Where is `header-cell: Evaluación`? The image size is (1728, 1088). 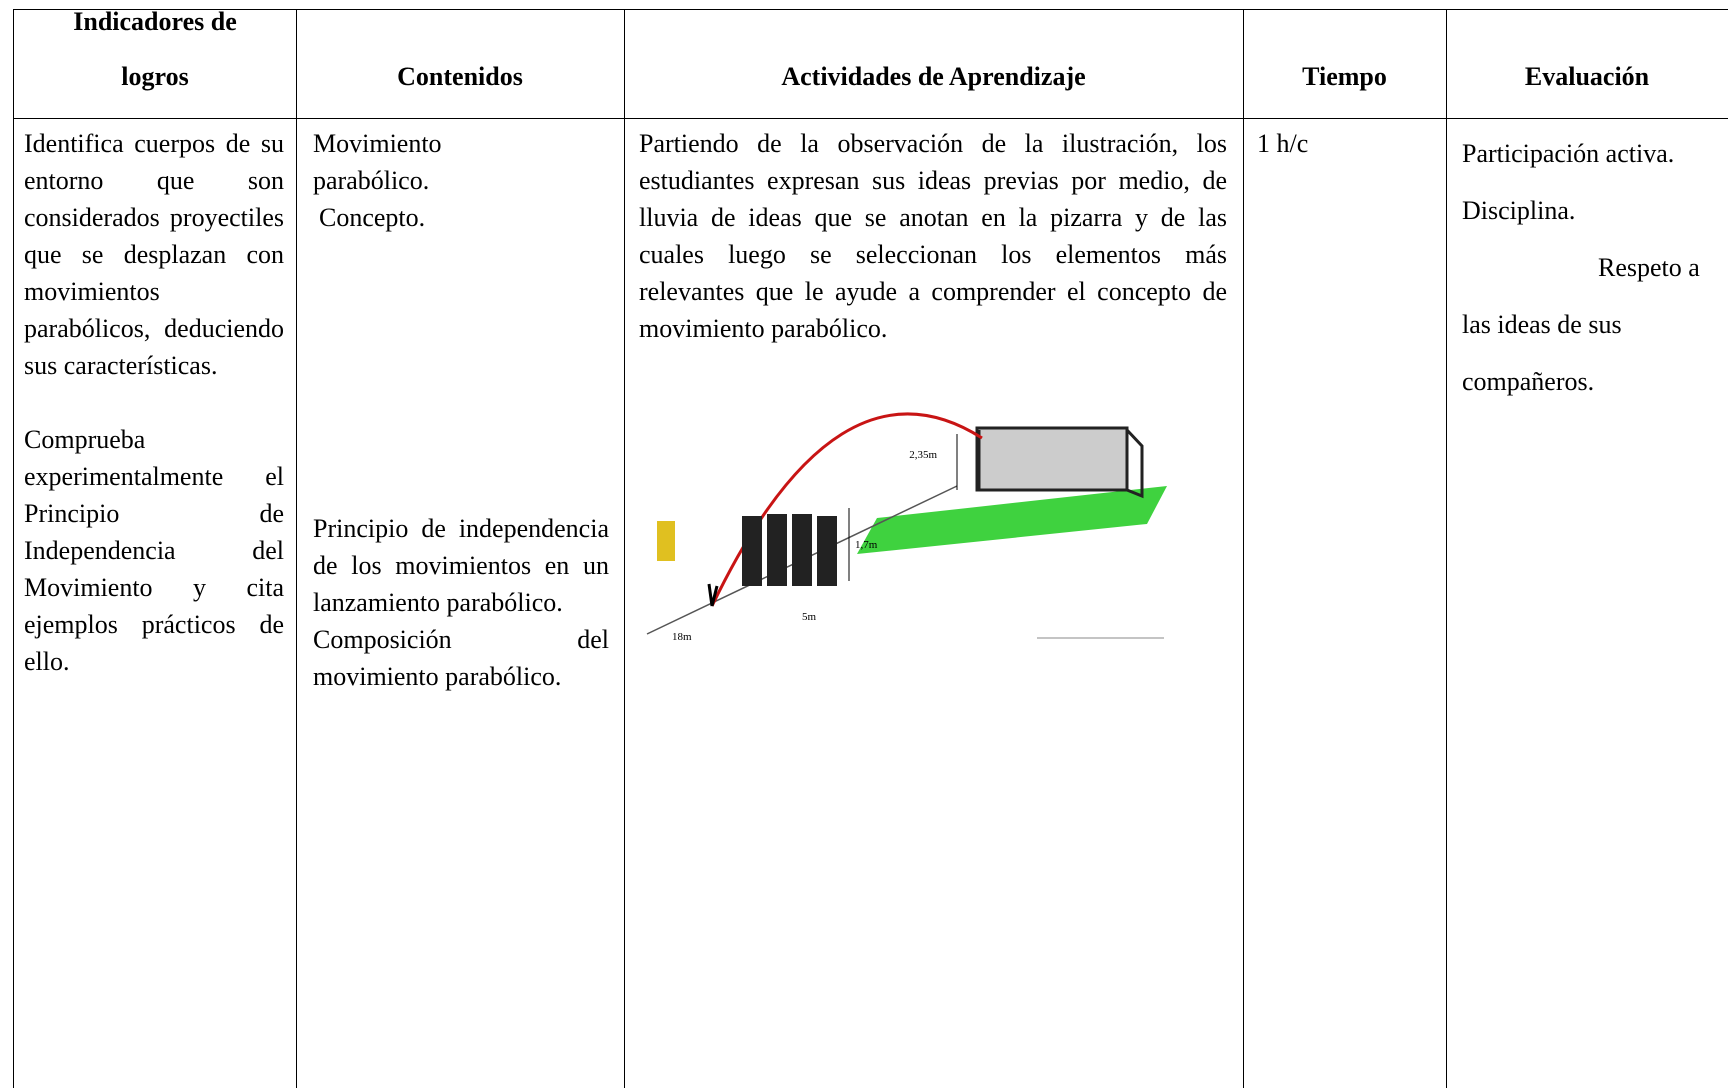
header-cell: Evaluación is located at coordinates (1587, 76).